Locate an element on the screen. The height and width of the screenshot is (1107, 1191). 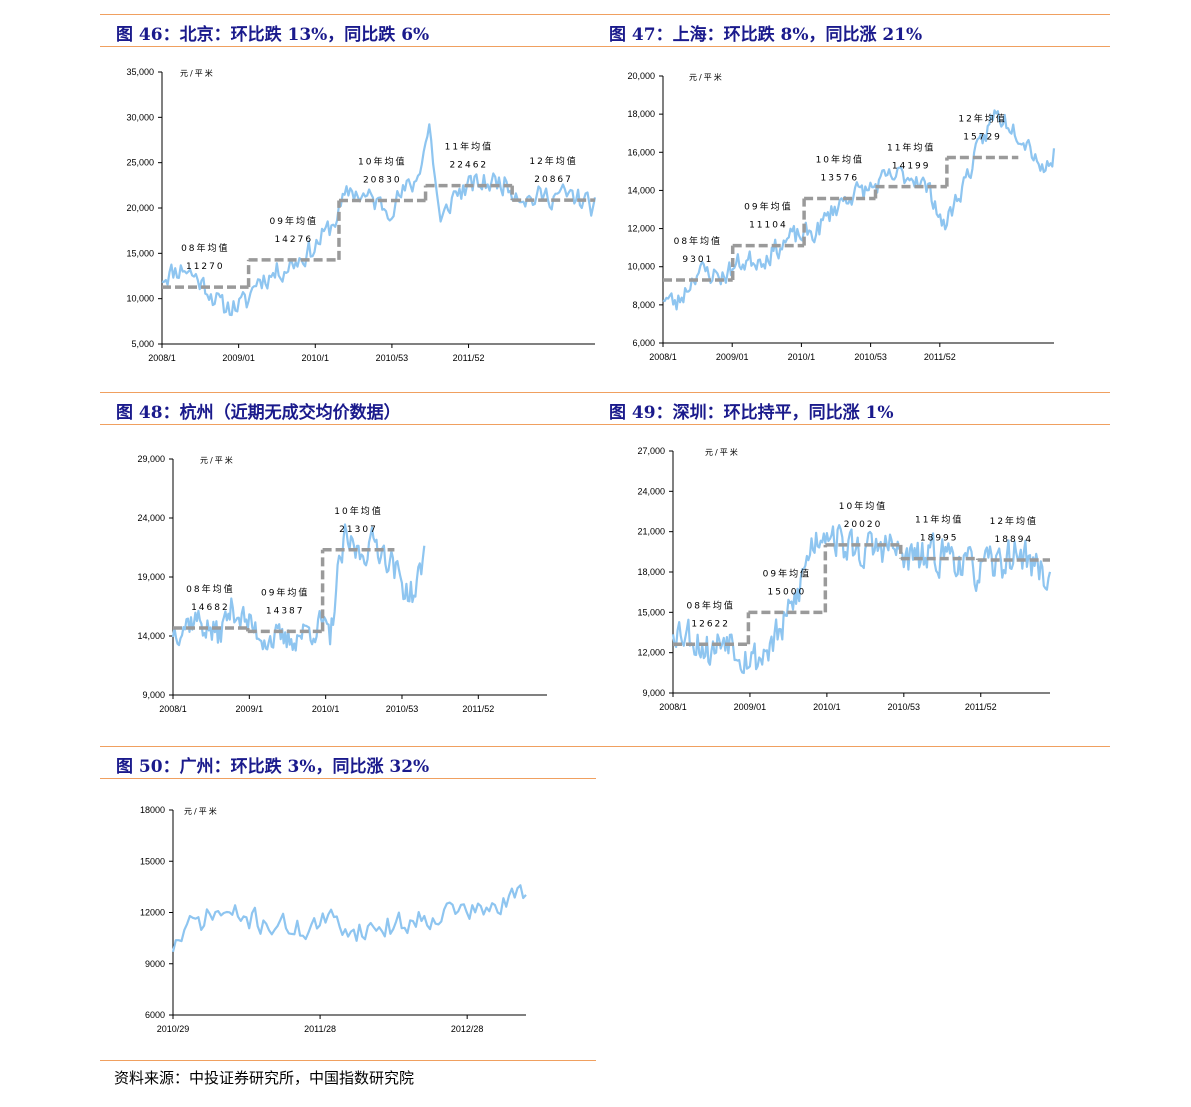
y-tick-label: 10,000 is located at coordinates (641, 267).